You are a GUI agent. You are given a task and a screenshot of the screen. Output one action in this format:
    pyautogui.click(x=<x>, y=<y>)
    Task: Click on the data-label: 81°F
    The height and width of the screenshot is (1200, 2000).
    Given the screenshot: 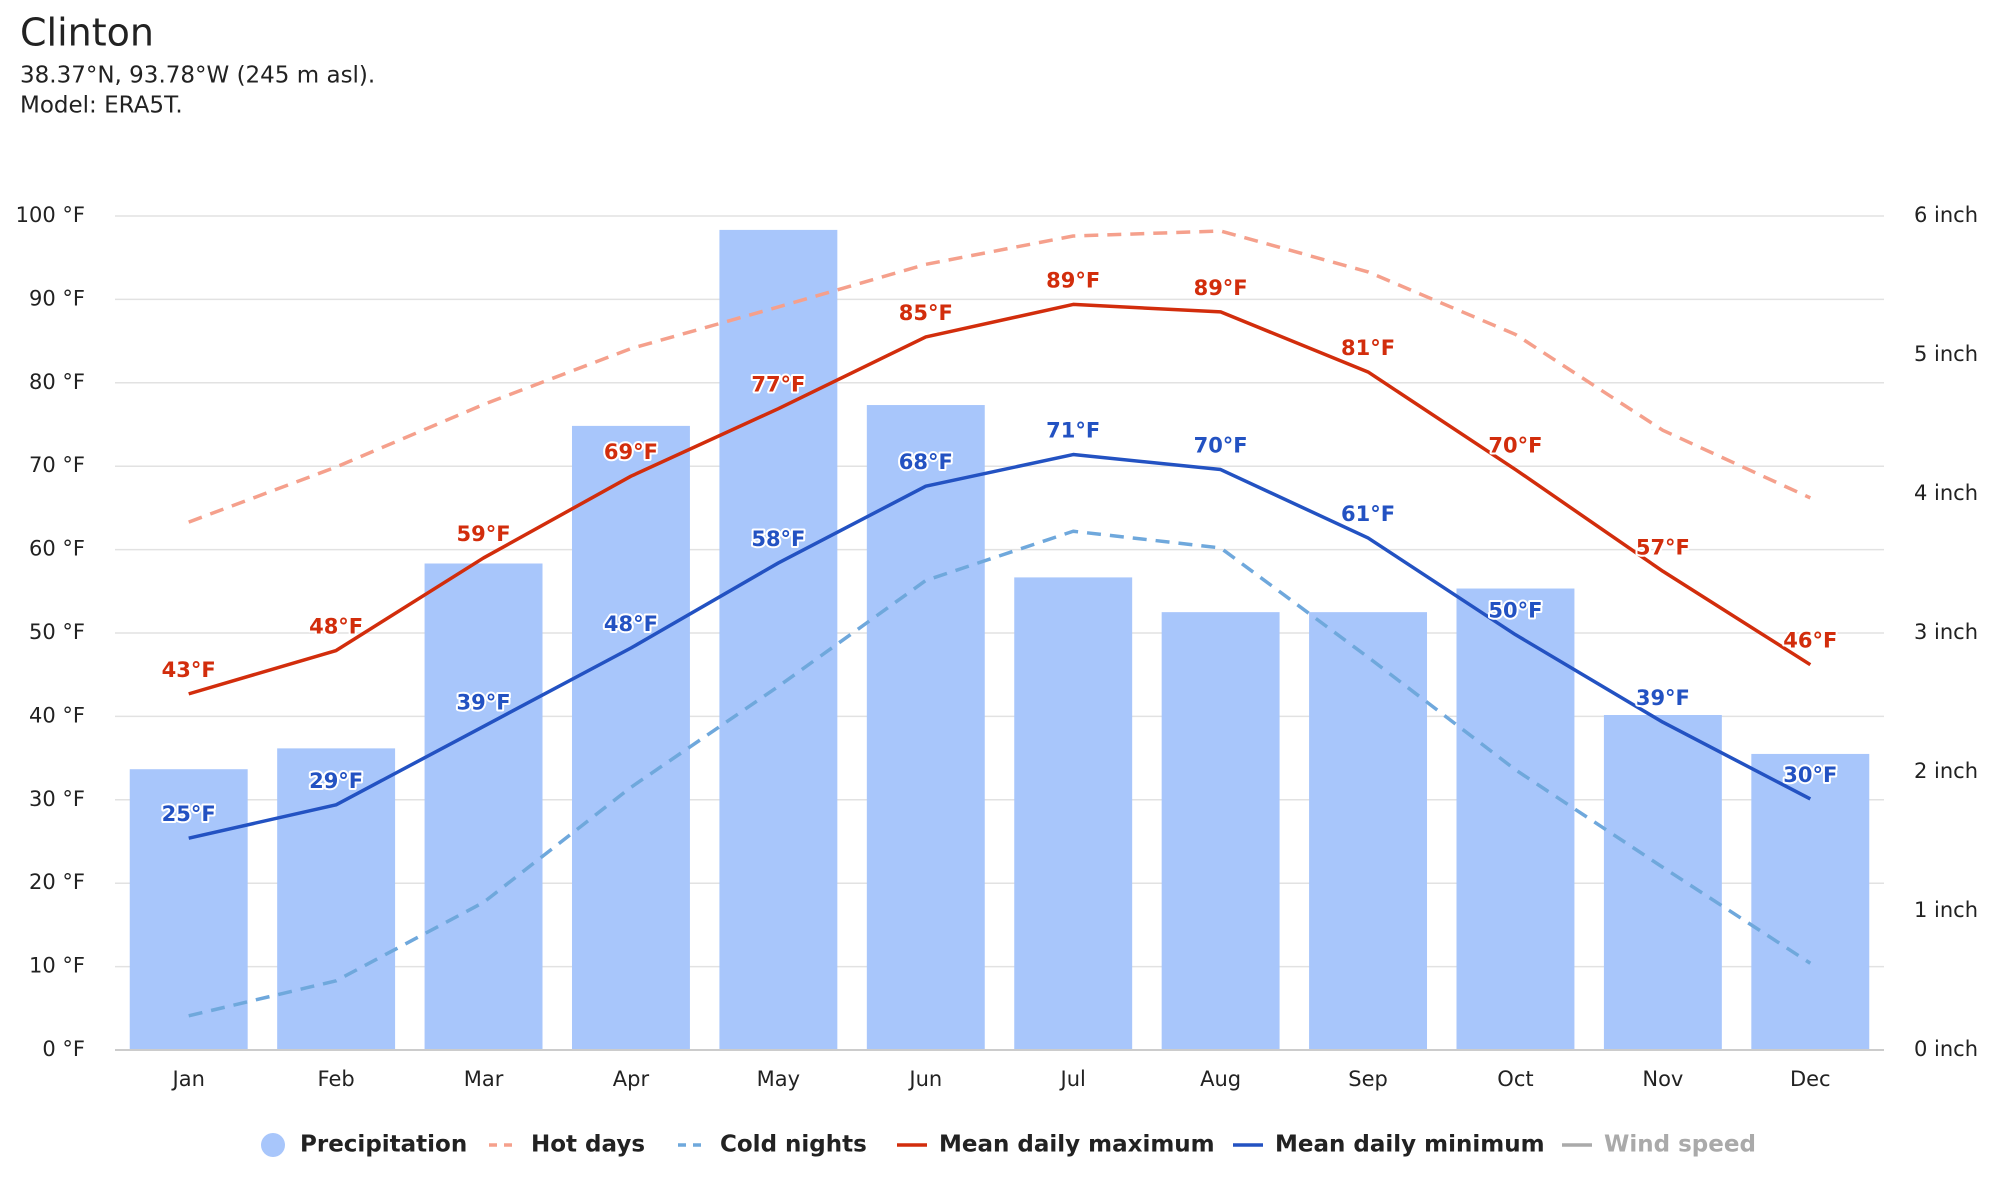 What is the action you would take?
    pyautogui.click(x=1368, y=348)
    